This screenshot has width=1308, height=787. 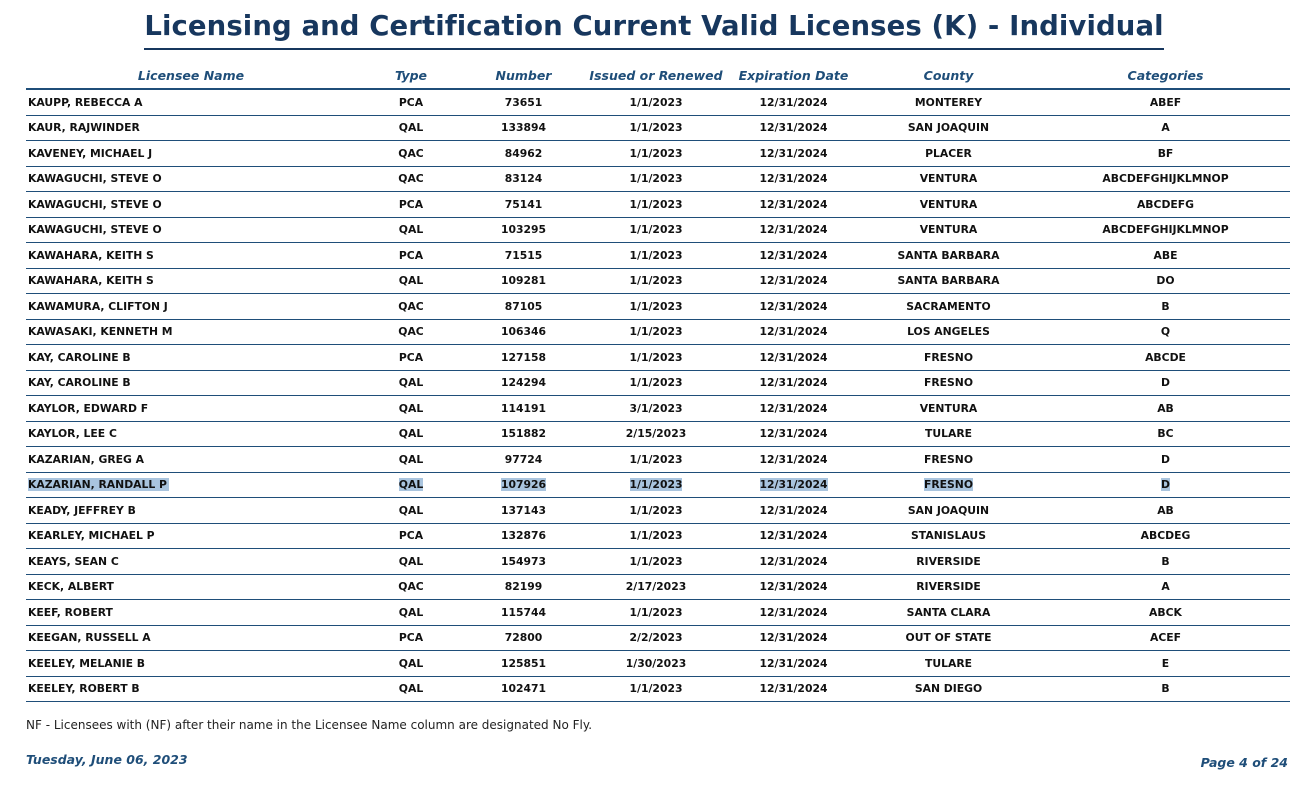 What do you see at coordinates (91, 536) in the screenshot?
I see `cell-text: KEARLEY, MICHAEL P` at bounding box center [91, 536].